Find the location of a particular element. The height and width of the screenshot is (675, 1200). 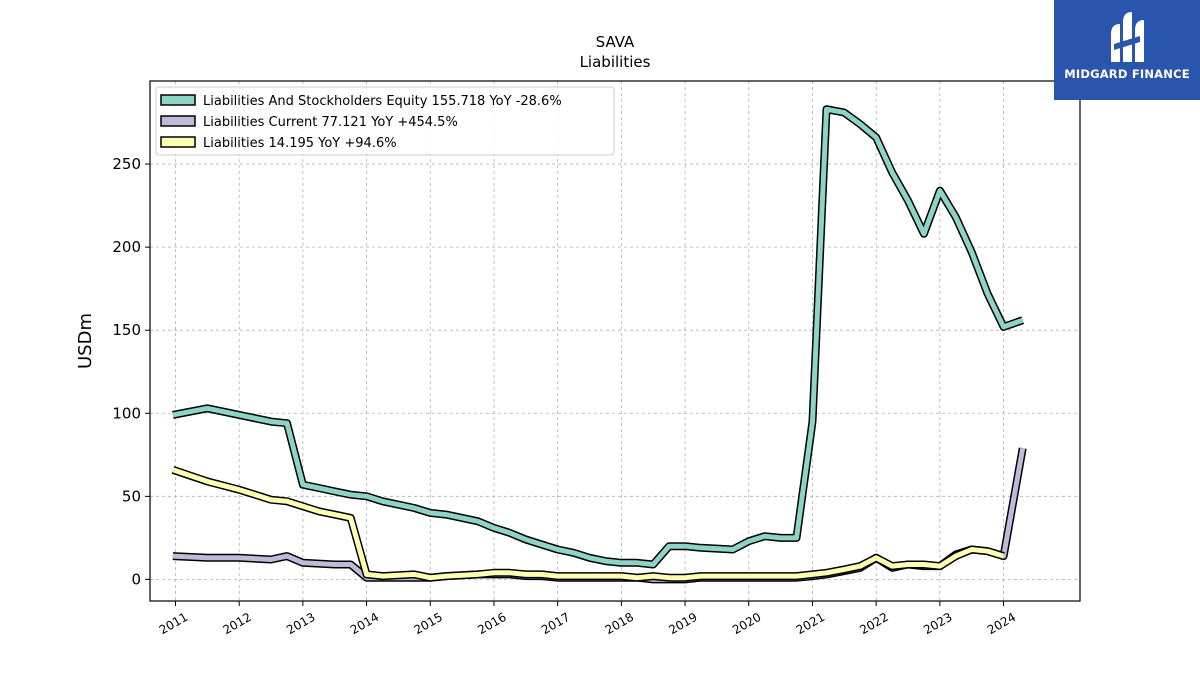

x-tick-label: 2015 is located at coordinates (428, 623).